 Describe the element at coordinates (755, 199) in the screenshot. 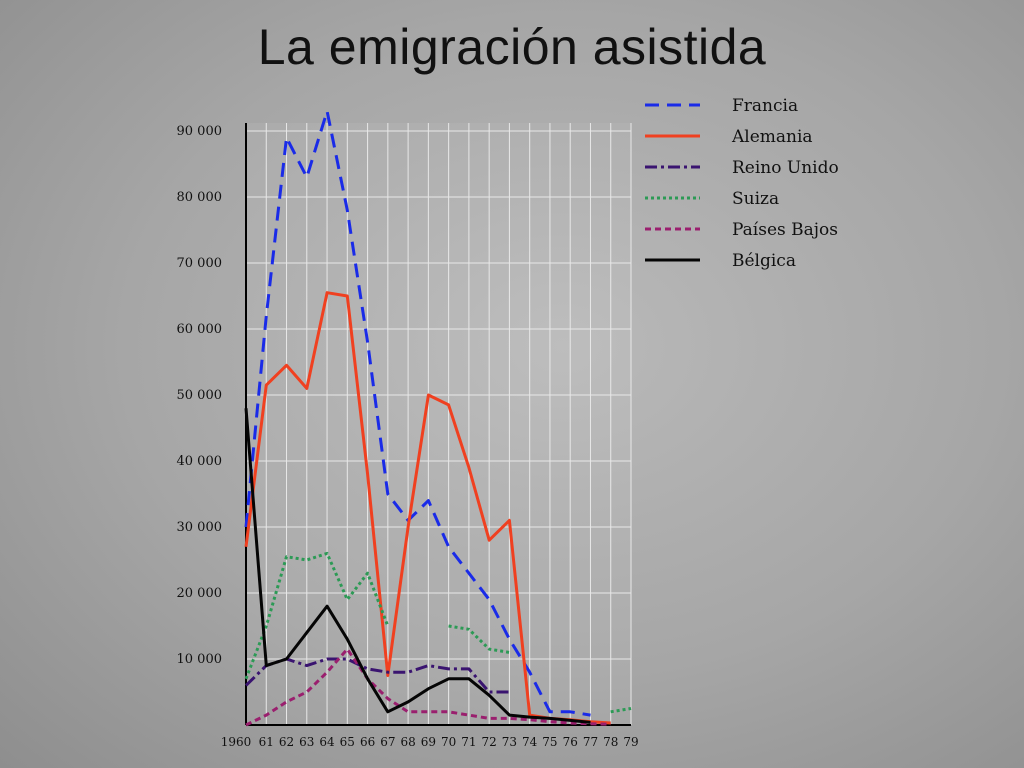

I see `legend-label: Suiza` at that location.